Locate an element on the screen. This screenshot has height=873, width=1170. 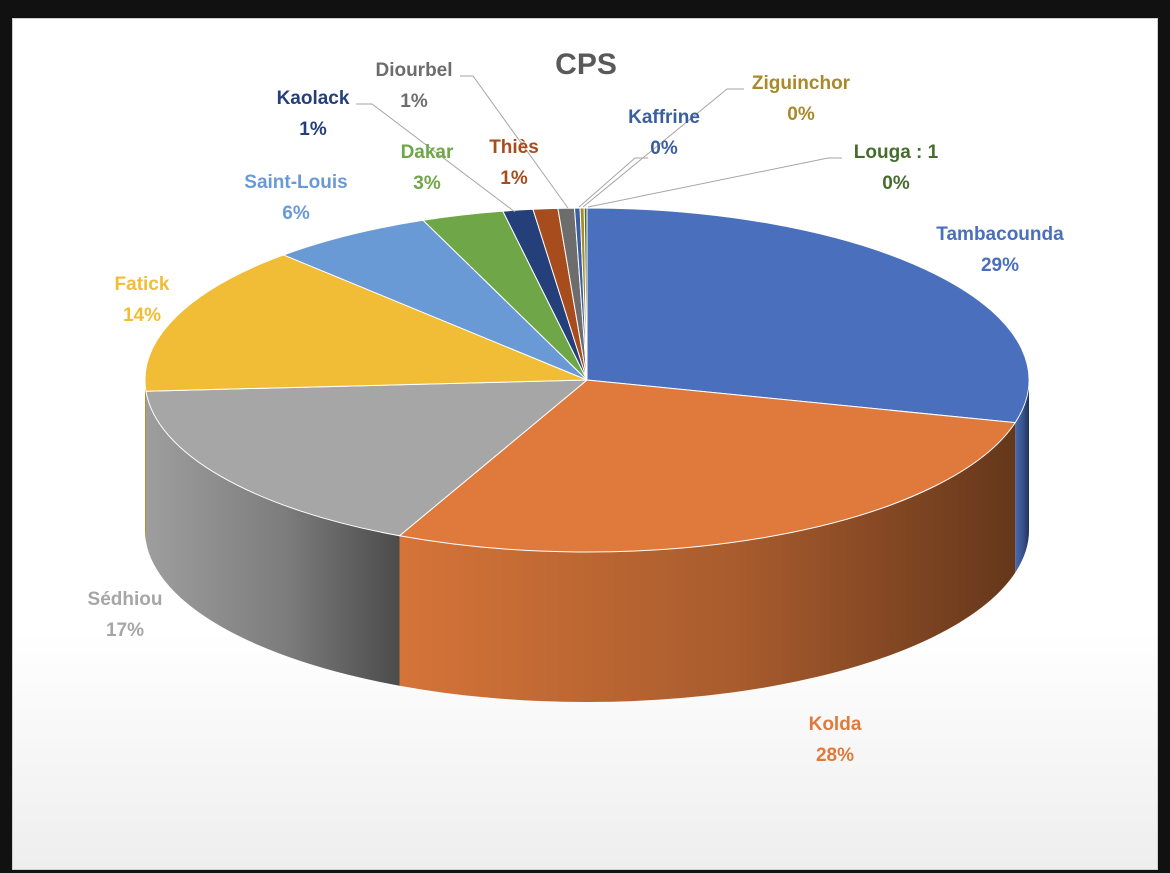
data-label-kaffrine-percent: 0% is located at coordinates (664, 148).